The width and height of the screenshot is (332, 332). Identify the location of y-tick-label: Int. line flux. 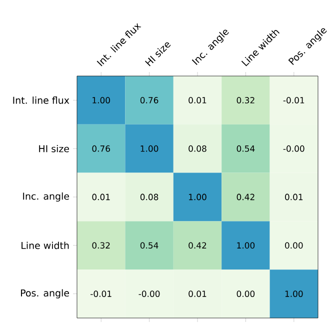
(41, 100).